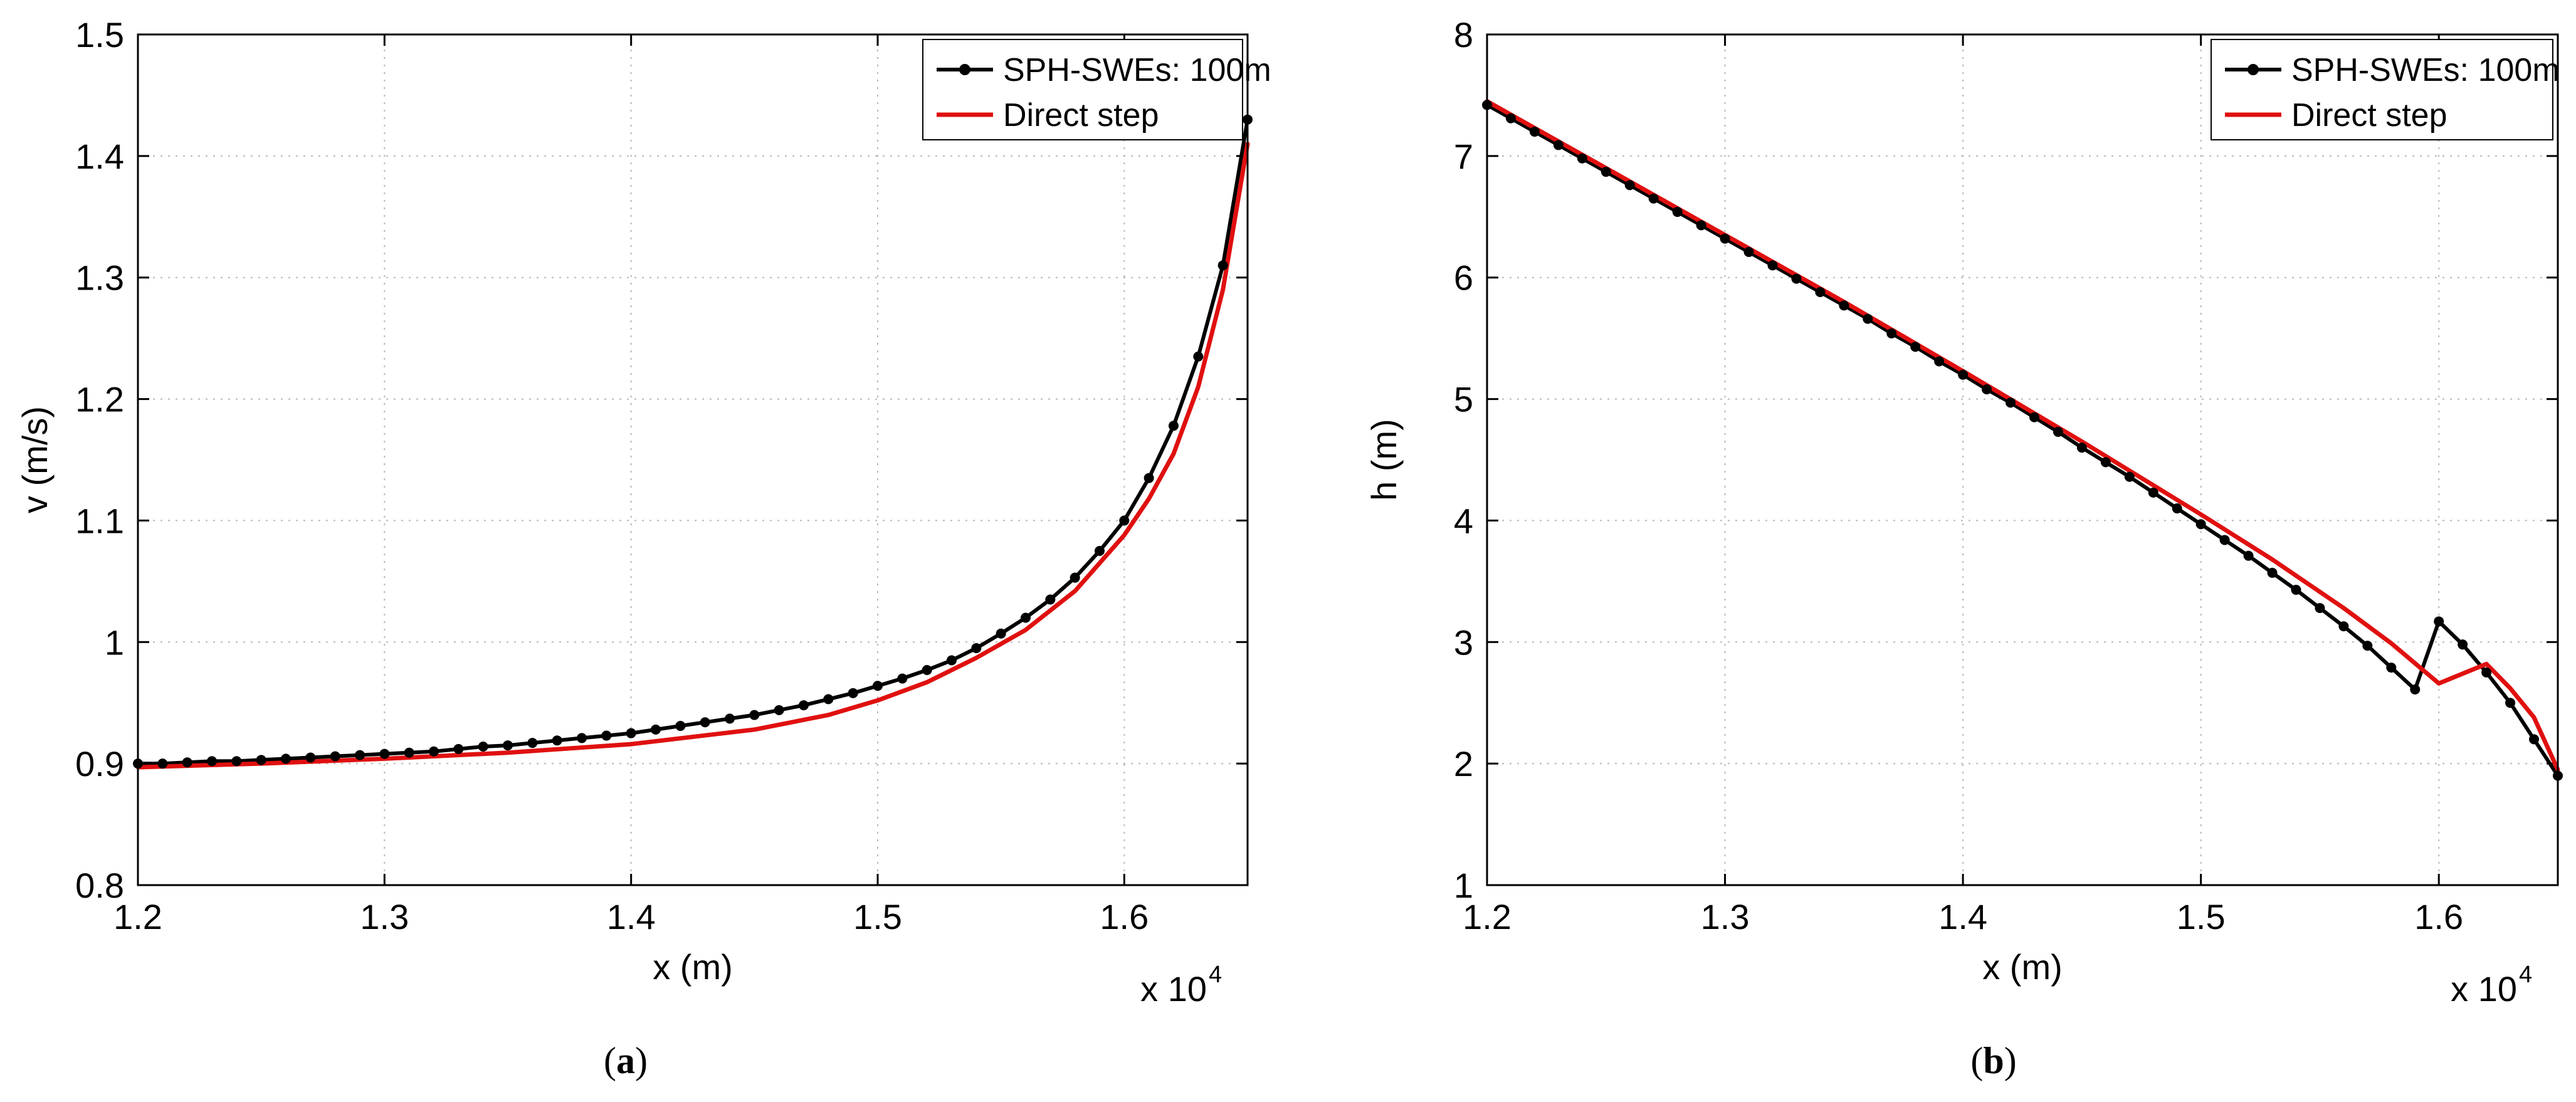 The image size is (2576, 1102). I want to click on panel-caption-letter: a, so click(625, 1060).